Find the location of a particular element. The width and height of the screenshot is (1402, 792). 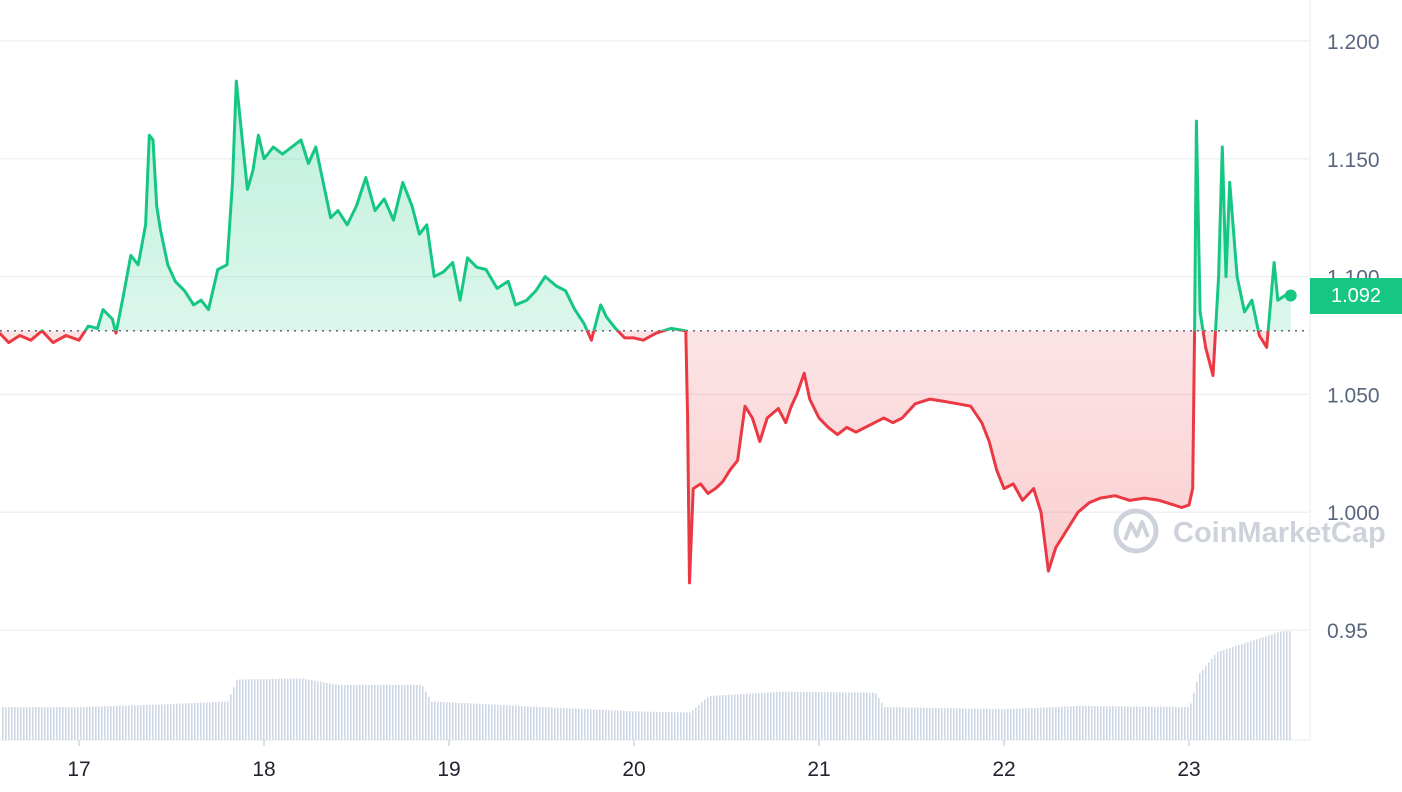

x-tick-label: 20 is located at coordinates (633, 769).